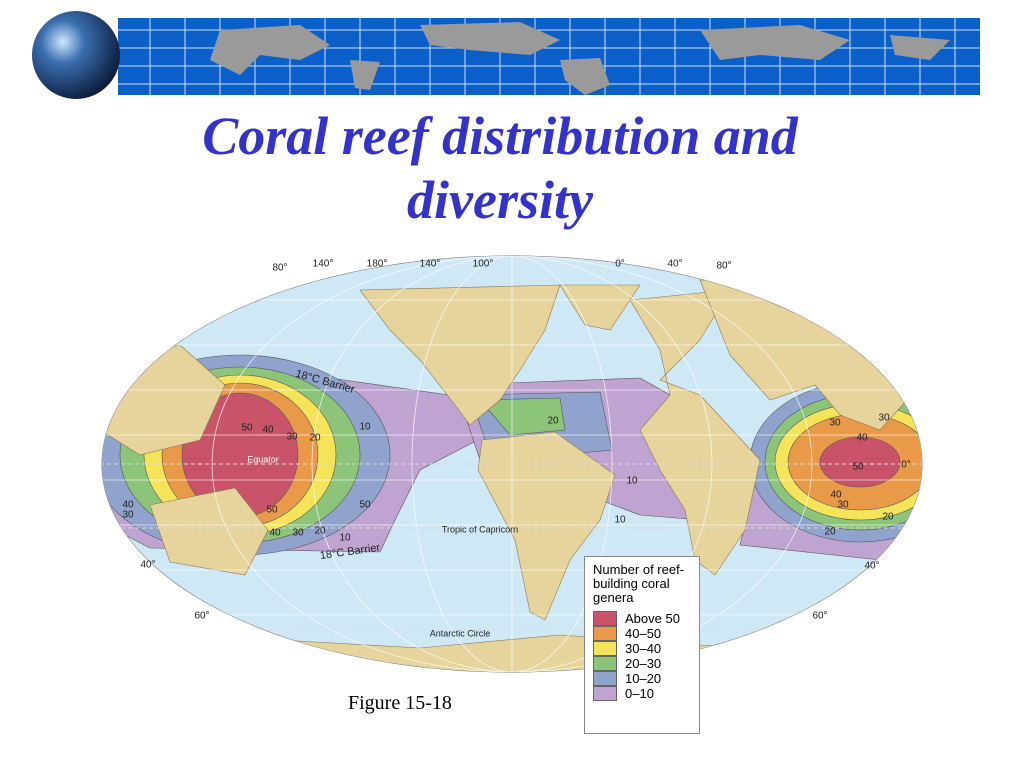 This screenshot has height=768, width=1024. I want to click on banner-grid, so click(549, 56).